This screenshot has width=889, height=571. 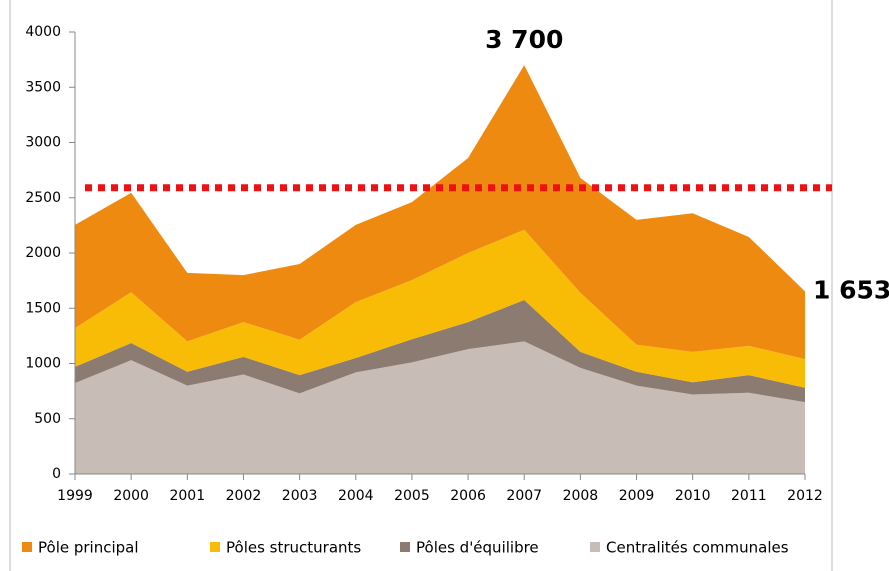 I want to click on annotation: 1 653, so click(x=851, y=289).